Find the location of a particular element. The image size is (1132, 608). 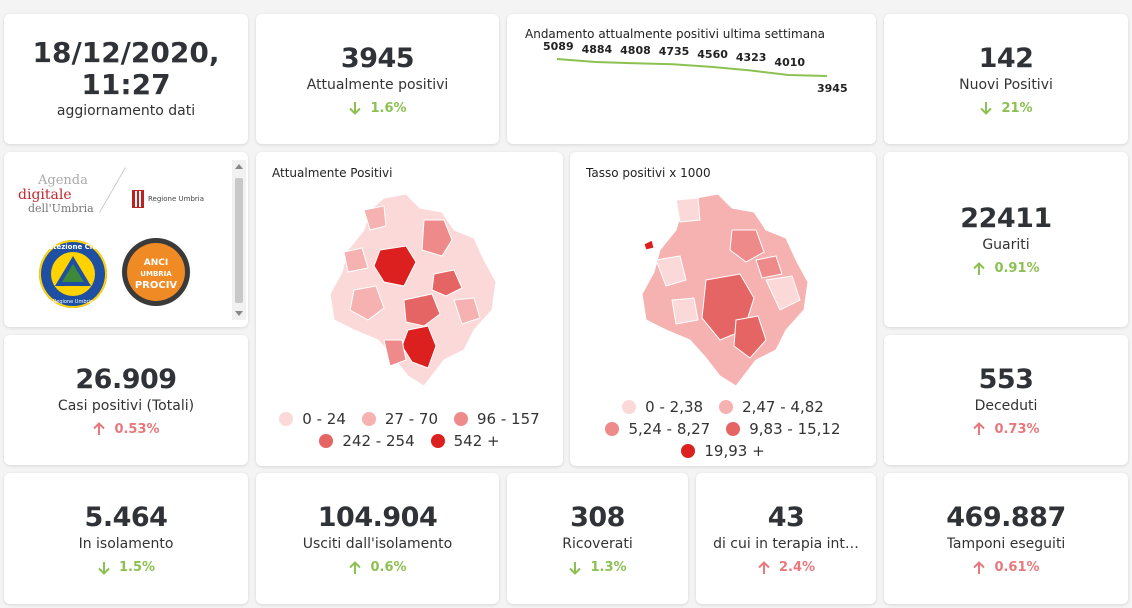

kpi-change: 0.6% is located at coordinates (377, 567).